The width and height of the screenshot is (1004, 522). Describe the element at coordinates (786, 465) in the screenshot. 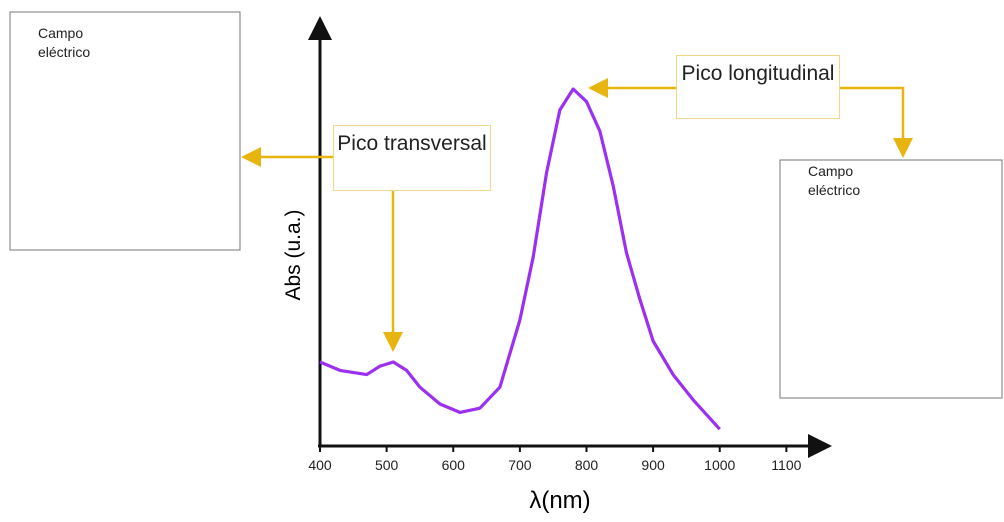

I see `x-tick-label: 1100` at that location.